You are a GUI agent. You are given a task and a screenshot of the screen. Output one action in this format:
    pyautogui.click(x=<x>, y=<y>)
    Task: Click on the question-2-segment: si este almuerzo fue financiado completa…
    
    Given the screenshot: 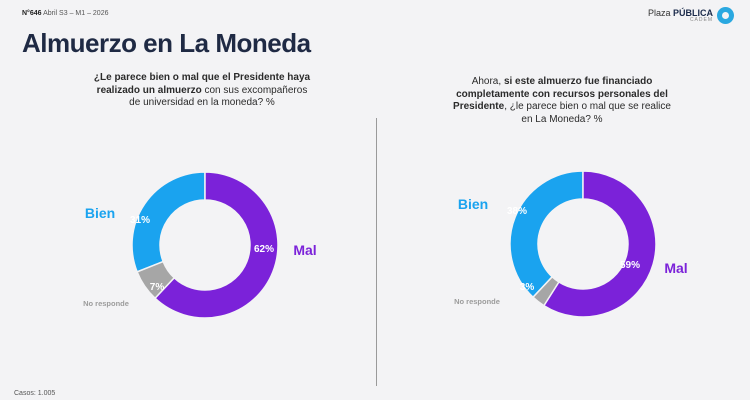 What is the action you would take?
    pyautogui.click(x=560, y=94)
    